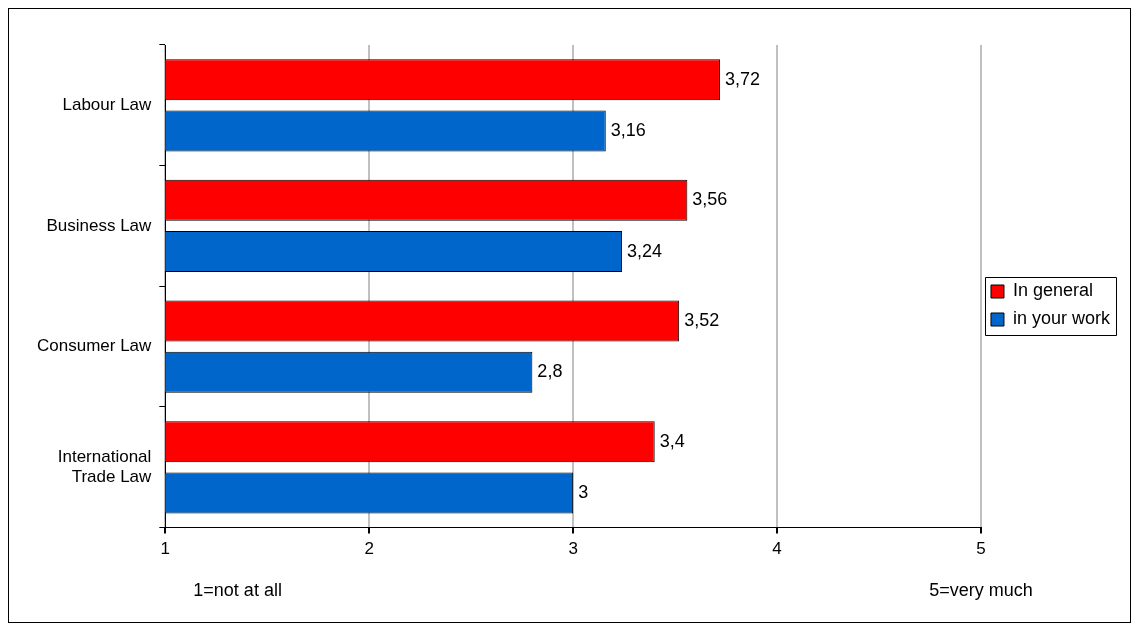  What do you see at coordinates (550, 371) in the screenshot?
I see `data-label: 2,8` at bounding box center [550, 371].